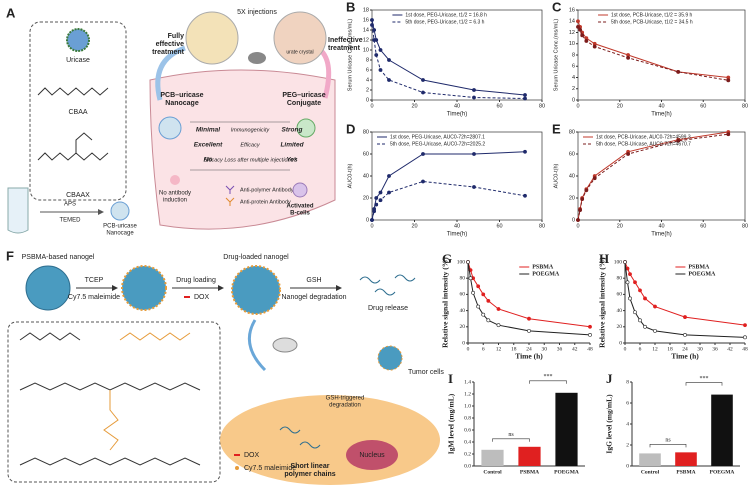 Image resolution: width=750 pixels, height=487 pixels. Describe the element at coordinates (257, 345) in the screenshot. I see `curved-arrow` at that location.